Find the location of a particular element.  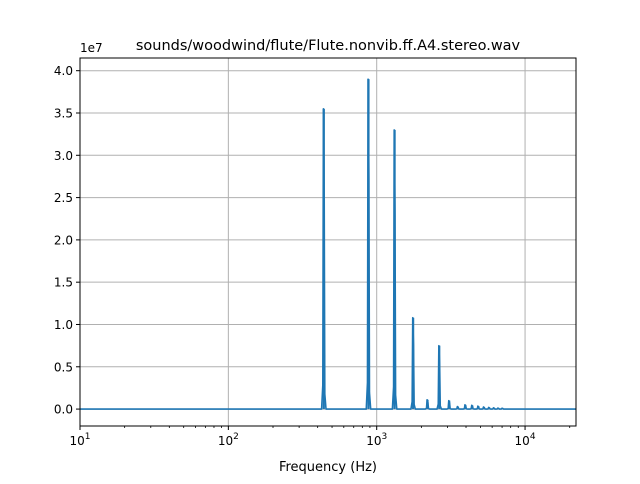

x-tick-exponent: 4 is located at coordinates (533, 437).